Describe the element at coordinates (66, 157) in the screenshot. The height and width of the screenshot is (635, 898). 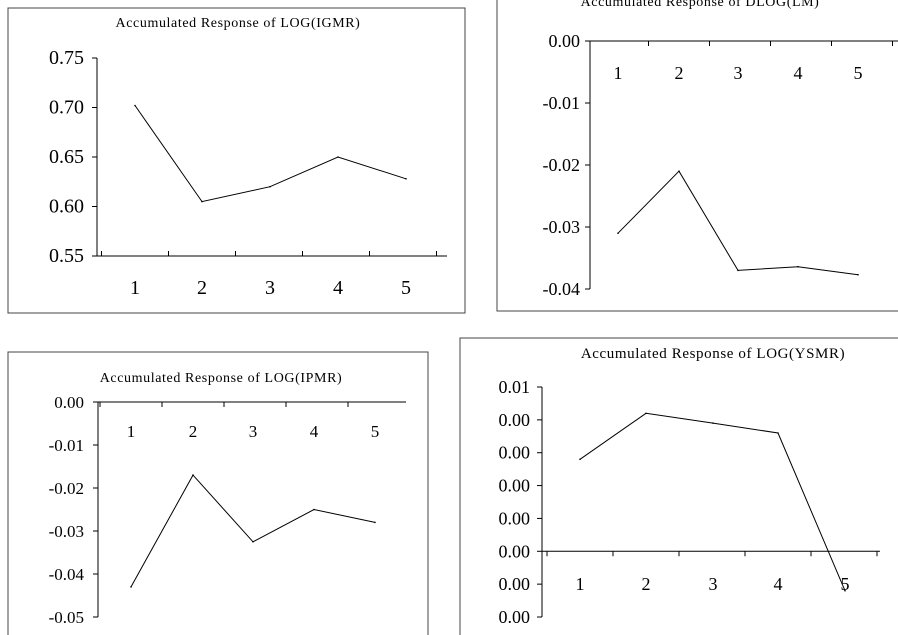
I see `y-tick-label: 0.65` at that location.